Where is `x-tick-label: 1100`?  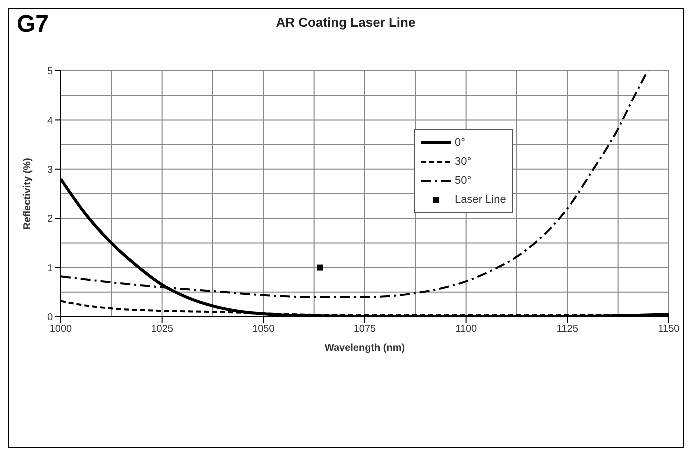
x-tick-label: 1100 is located at coordinates (467, 330).